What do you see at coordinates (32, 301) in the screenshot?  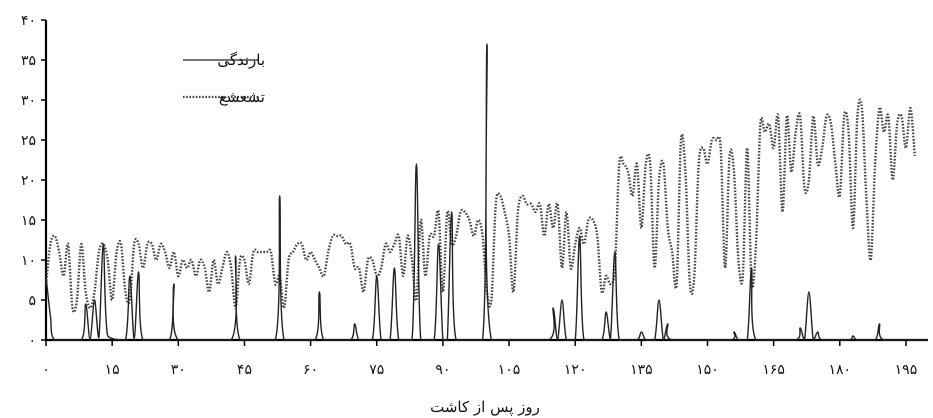 I see `y-tick-label: ۵` at bounding box center [32, 301].